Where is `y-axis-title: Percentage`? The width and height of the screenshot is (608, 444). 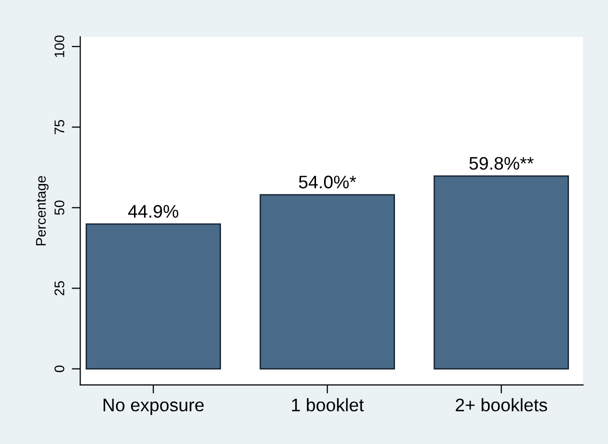
y-axis-title: Percentage is located at coordinates (42, 211).